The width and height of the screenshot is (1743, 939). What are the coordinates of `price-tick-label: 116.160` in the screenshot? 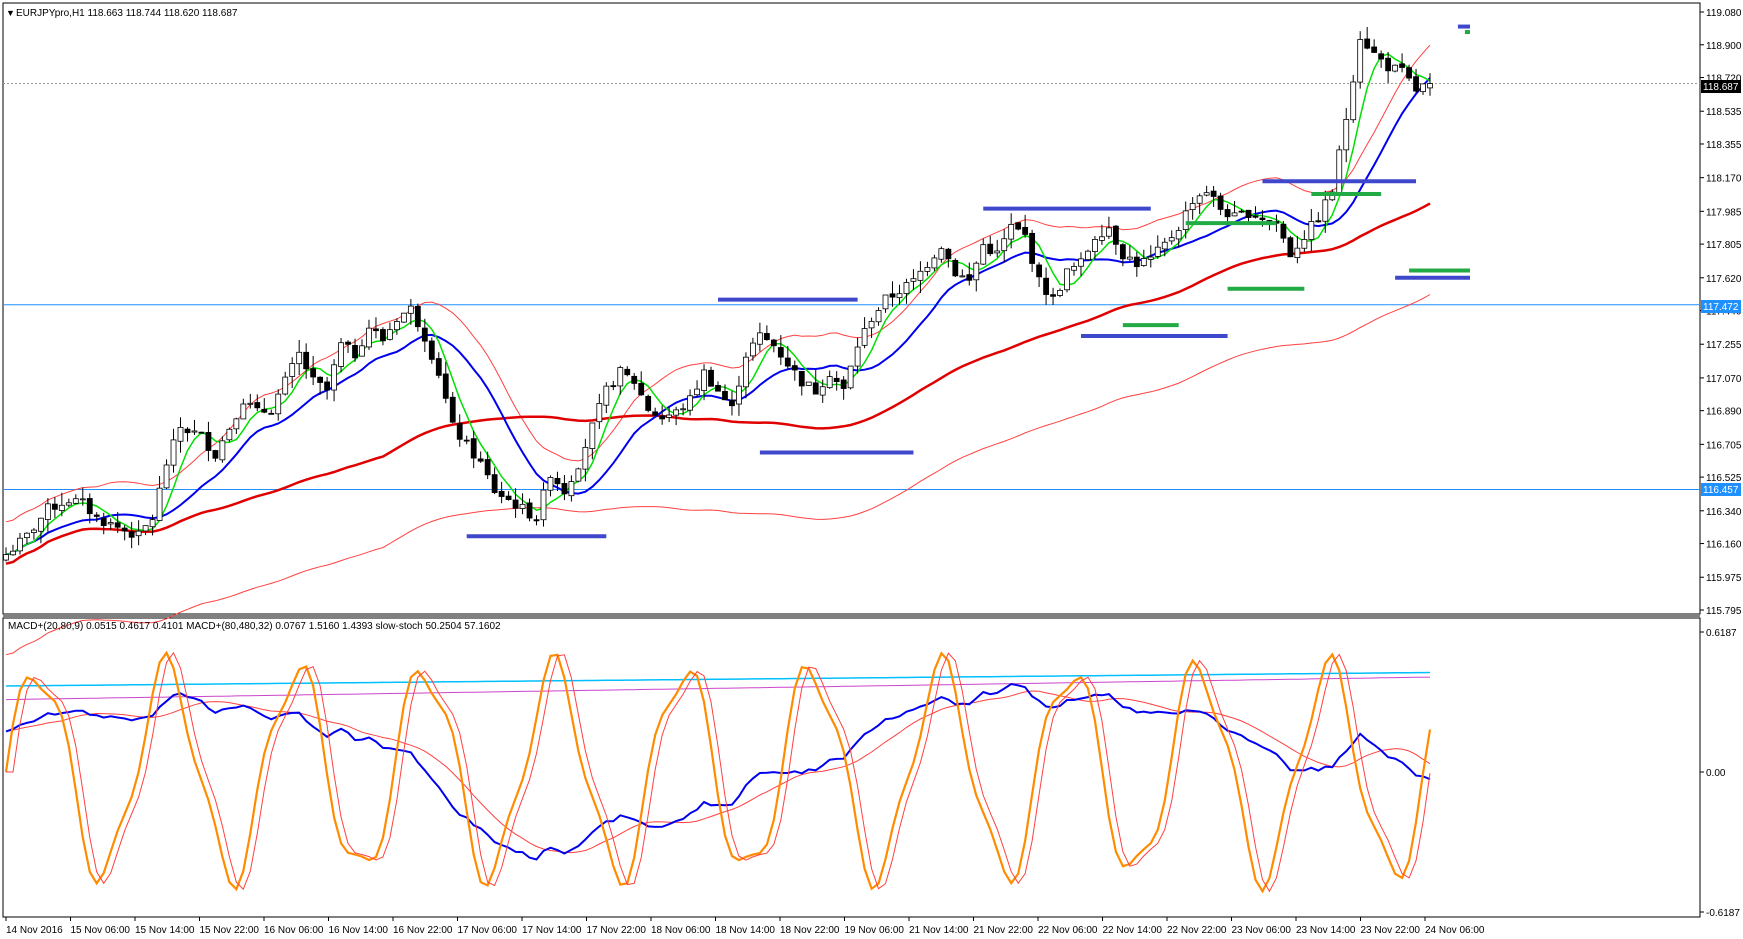 It's located at (1724, 545).